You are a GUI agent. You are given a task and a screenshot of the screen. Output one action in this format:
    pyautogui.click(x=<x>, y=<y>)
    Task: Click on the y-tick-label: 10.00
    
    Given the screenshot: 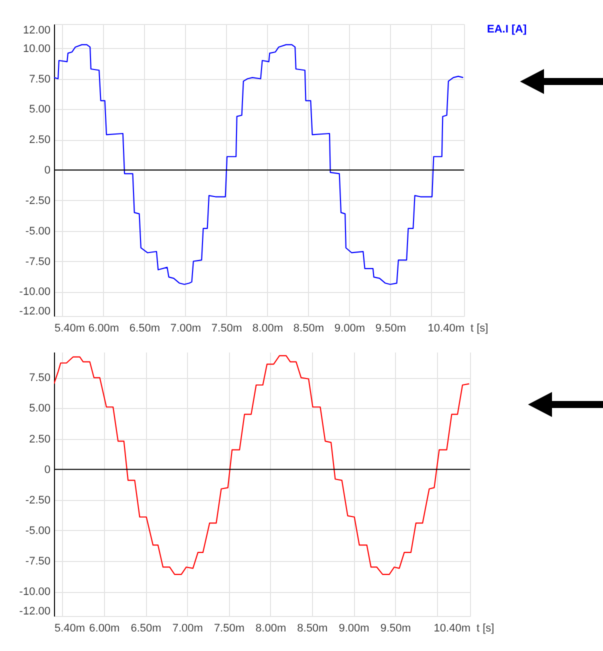 What is the action you would take?
    pyautogui.click(x=36, y=48)
    